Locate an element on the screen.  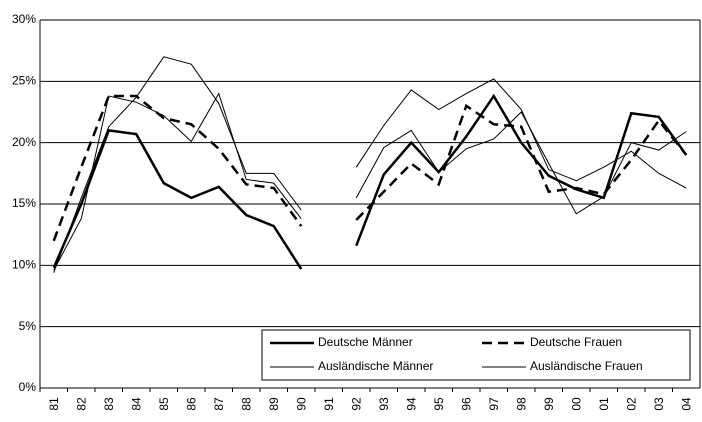
y-tick-label: 25% is located at coordinates (24, 81).